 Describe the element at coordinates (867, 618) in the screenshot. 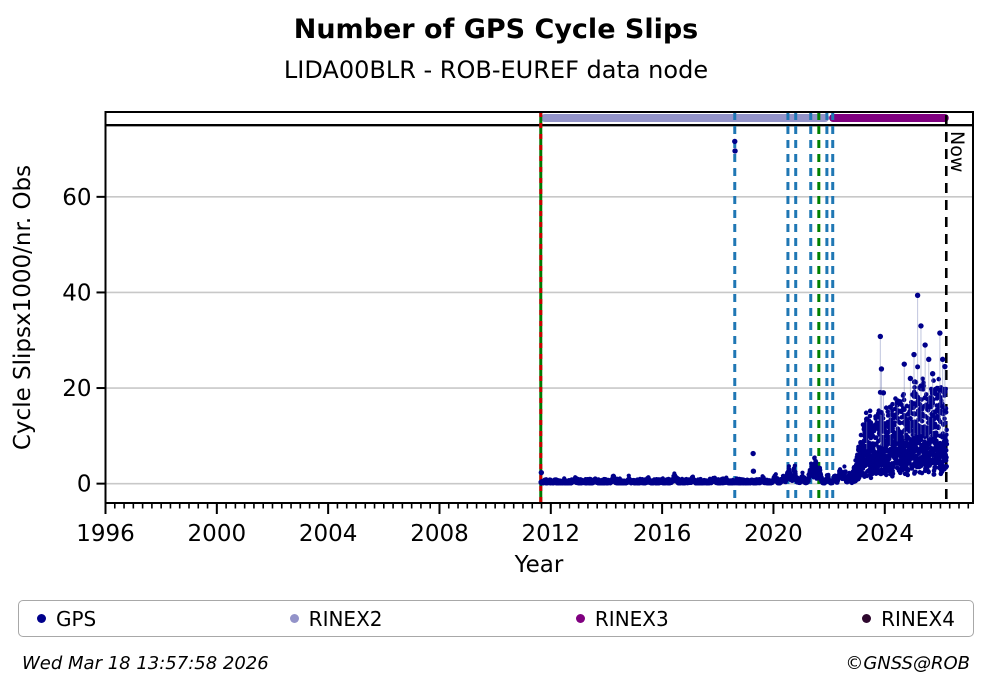

I see `rinex4-marker-icon` at that location.